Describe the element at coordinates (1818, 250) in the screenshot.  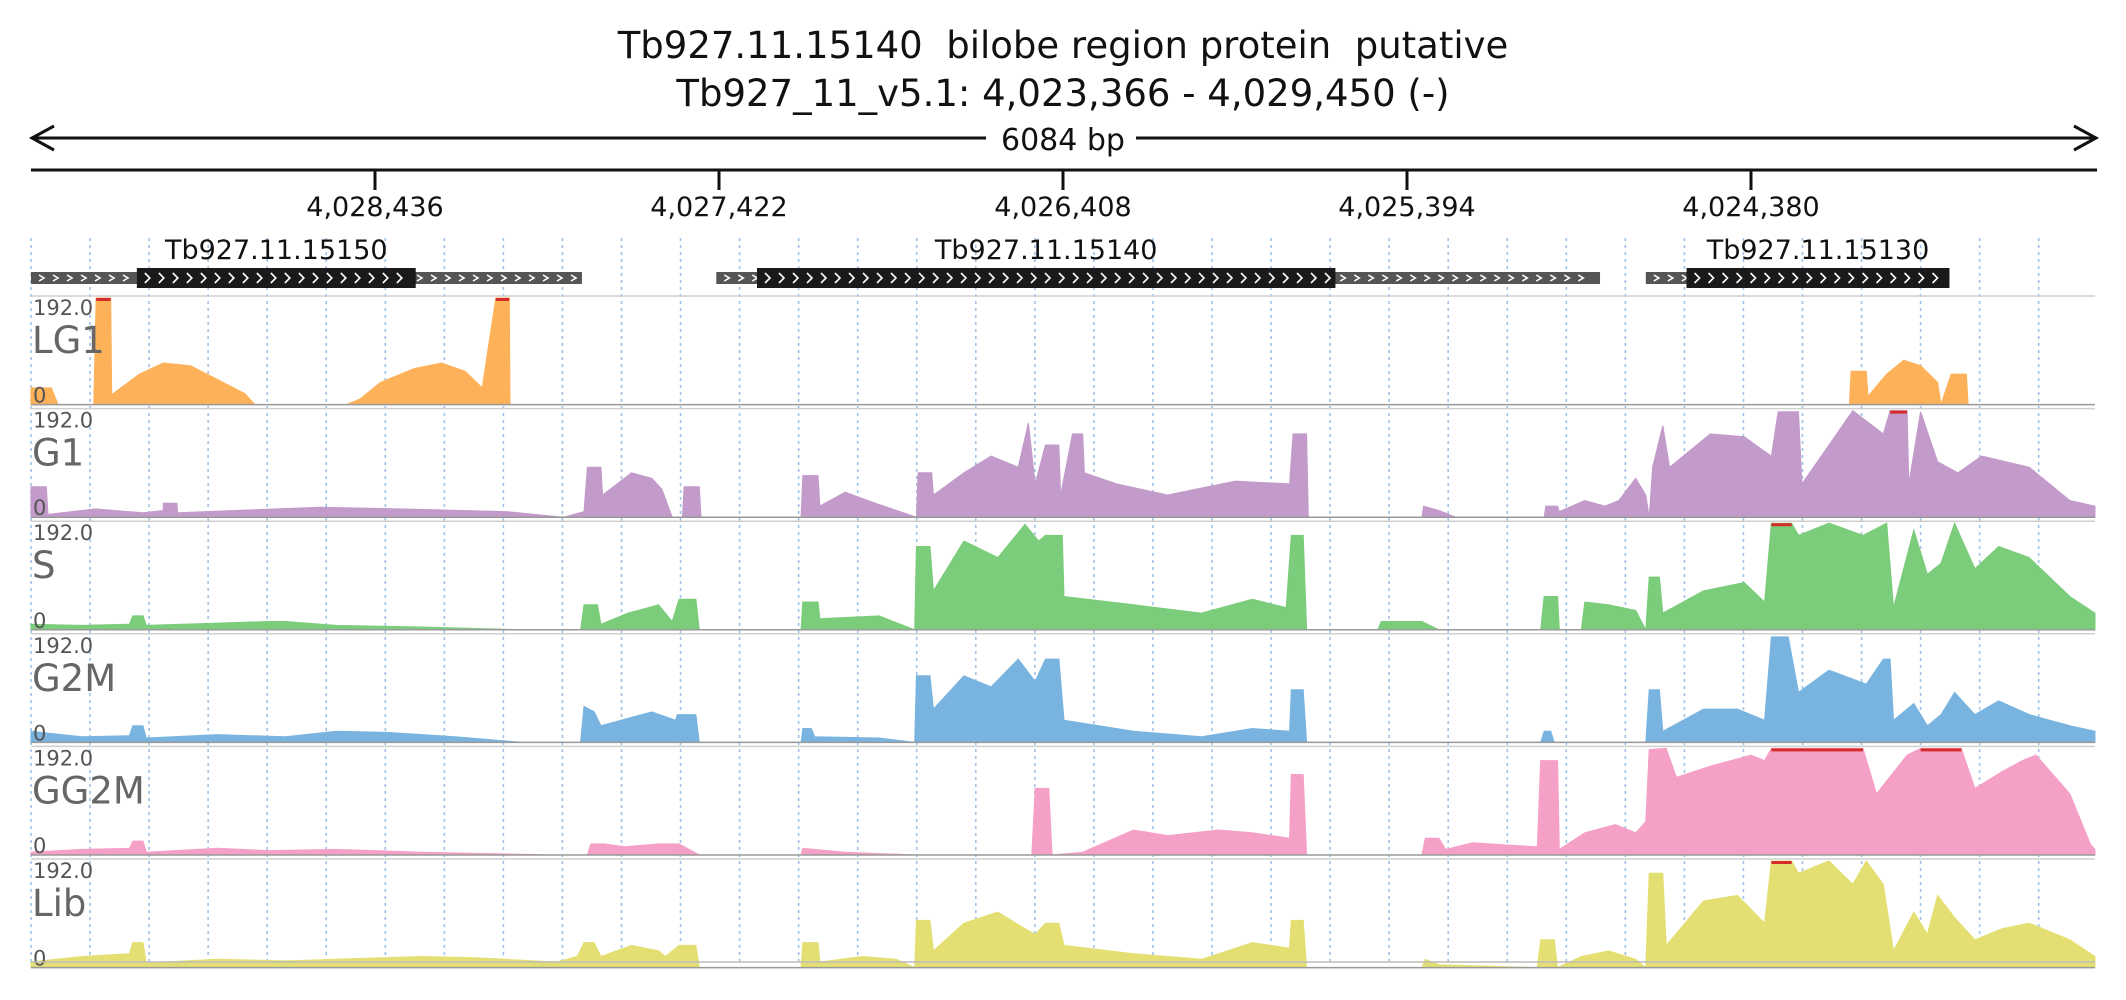
I see `gene-label: Tb927.11.15130` at that location.